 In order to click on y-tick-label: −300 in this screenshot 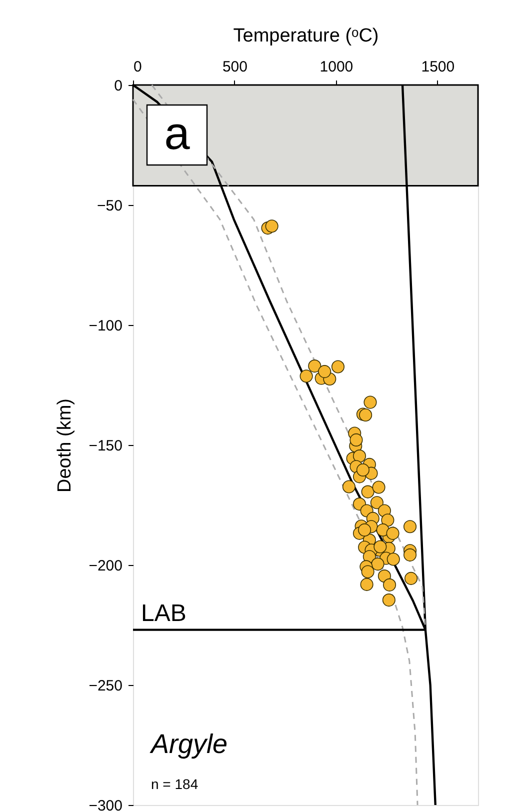, I will do `click(105, 804)`.